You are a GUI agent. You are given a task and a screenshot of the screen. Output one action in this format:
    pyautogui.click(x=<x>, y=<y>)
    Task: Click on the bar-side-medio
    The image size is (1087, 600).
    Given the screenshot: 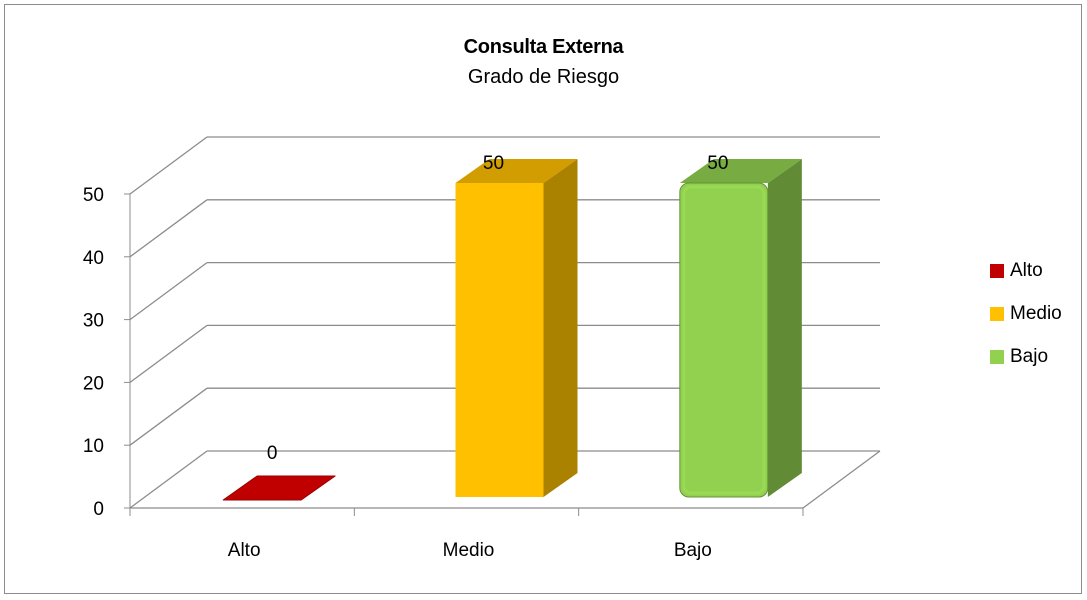 What is the action you would take?
    pyautogui.click(x=560, y=328)
    